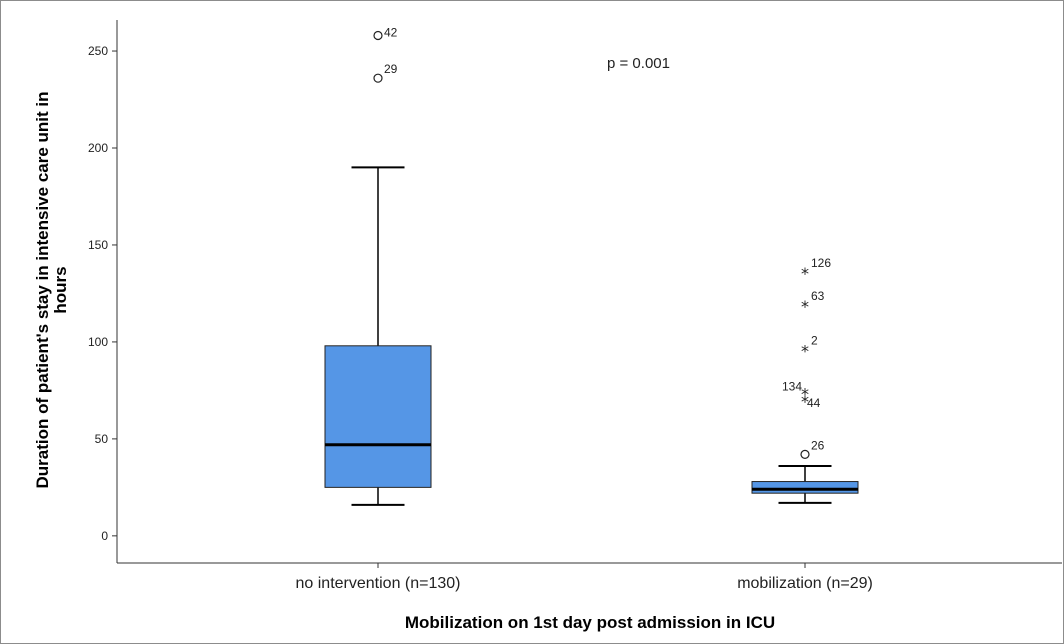 This screenshot has width=1064, height=644. I want to click on y-tick-label: 200, so click(98, 148).